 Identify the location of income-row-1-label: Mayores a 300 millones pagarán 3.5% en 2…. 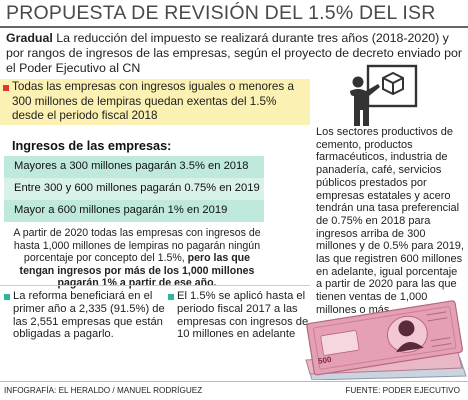
(131, 166).